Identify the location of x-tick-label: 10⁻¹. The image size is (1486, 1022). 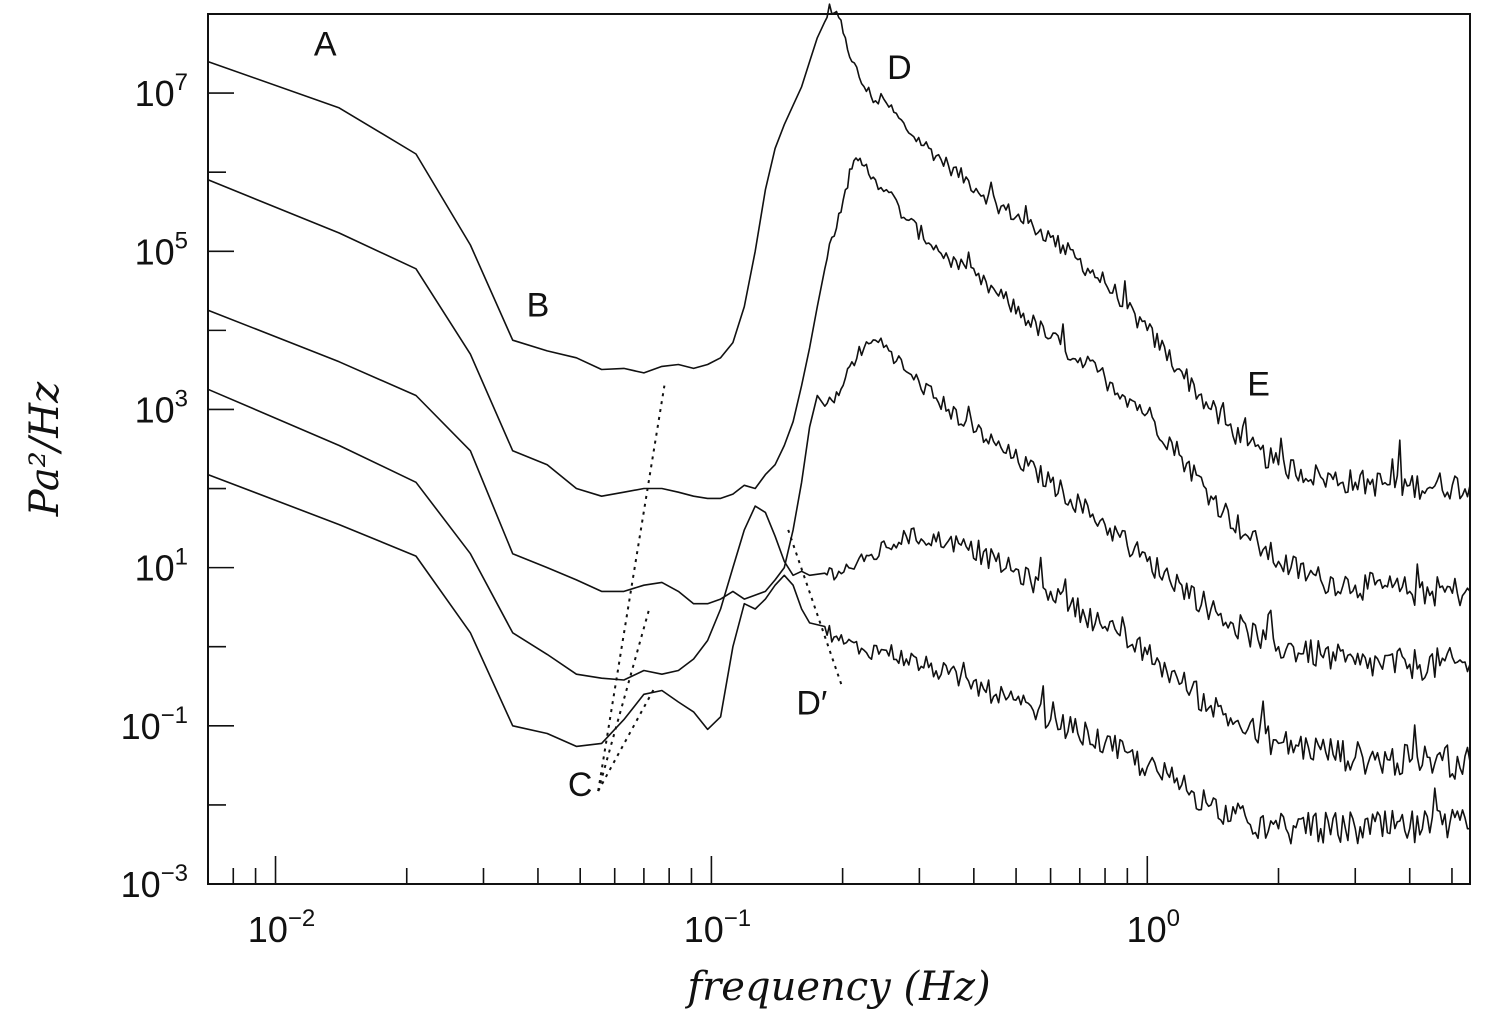
(717, 927).